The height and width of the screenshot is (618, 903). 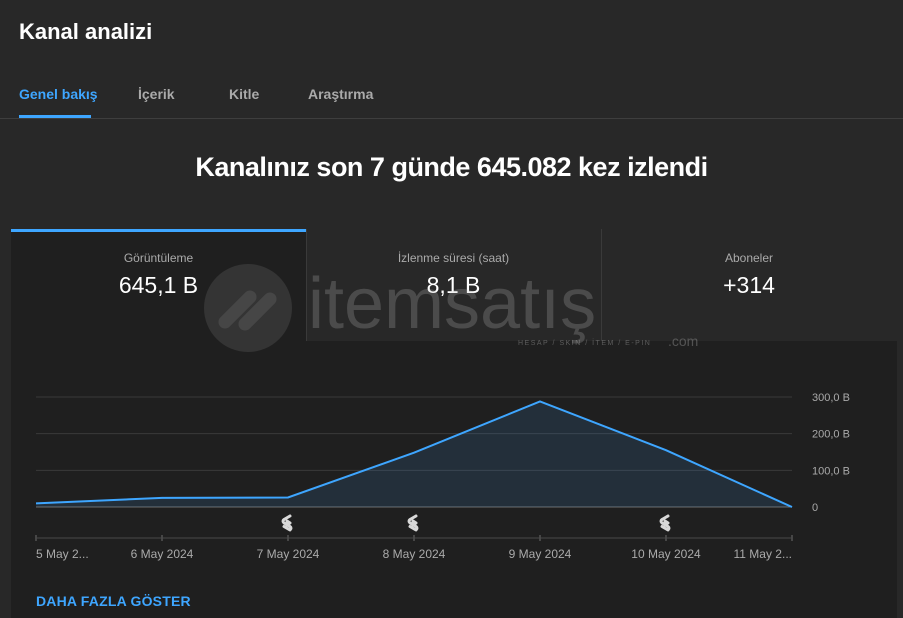 I want to click on y-tick-label: 300,0 B, so click(x=831, y=398).